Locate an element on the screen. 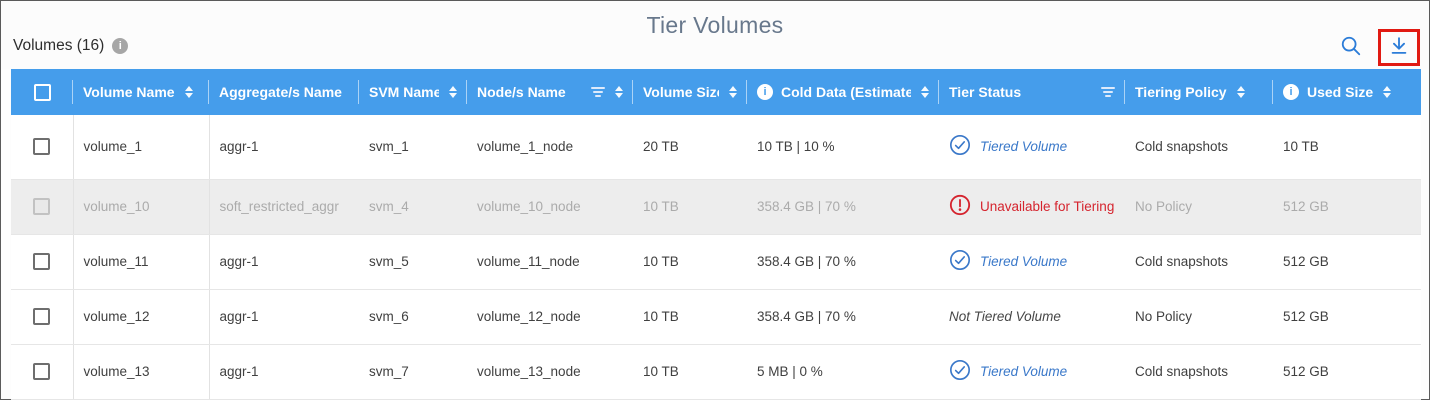 The width and height of the screenshot is (1430, 400). cell-node: volume_11_node is located at coordinates (550, 262).